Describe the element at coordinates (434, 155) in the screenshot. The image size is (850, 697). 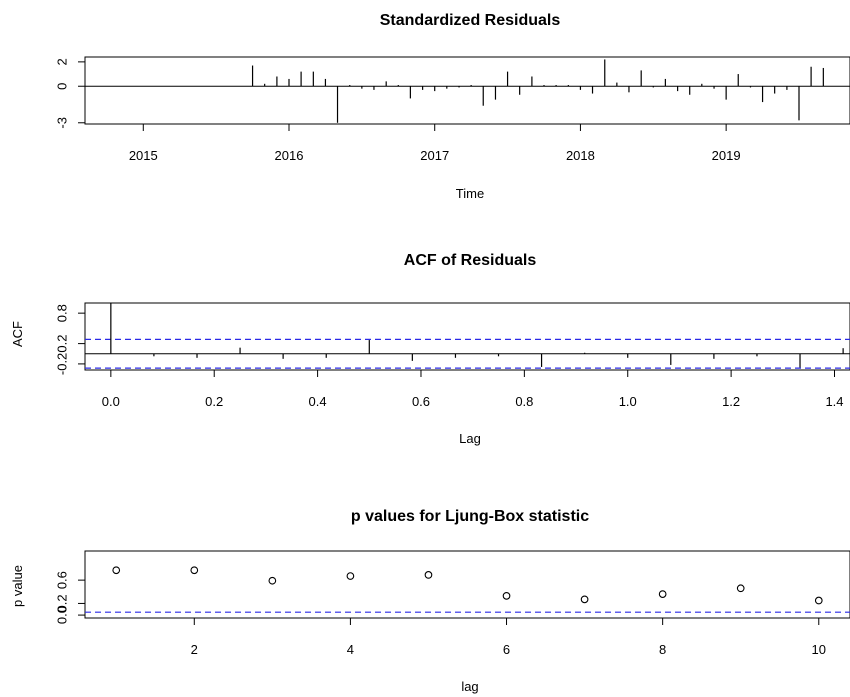
I see `residuals-x-tick-label: 2017` at that location.